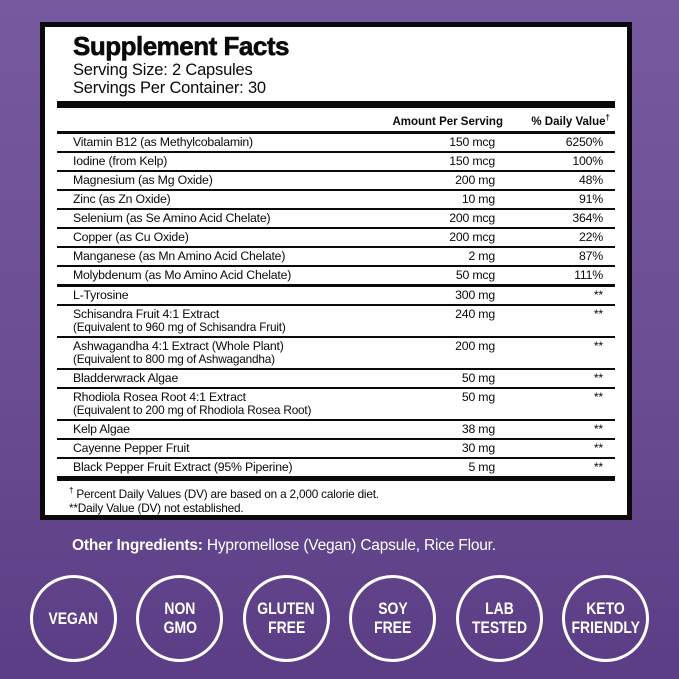  Describe the element at coordinates (122, 198) in the screenshot. I see `ingredient-name: Zinc (as Zn Oxide)` at that location.